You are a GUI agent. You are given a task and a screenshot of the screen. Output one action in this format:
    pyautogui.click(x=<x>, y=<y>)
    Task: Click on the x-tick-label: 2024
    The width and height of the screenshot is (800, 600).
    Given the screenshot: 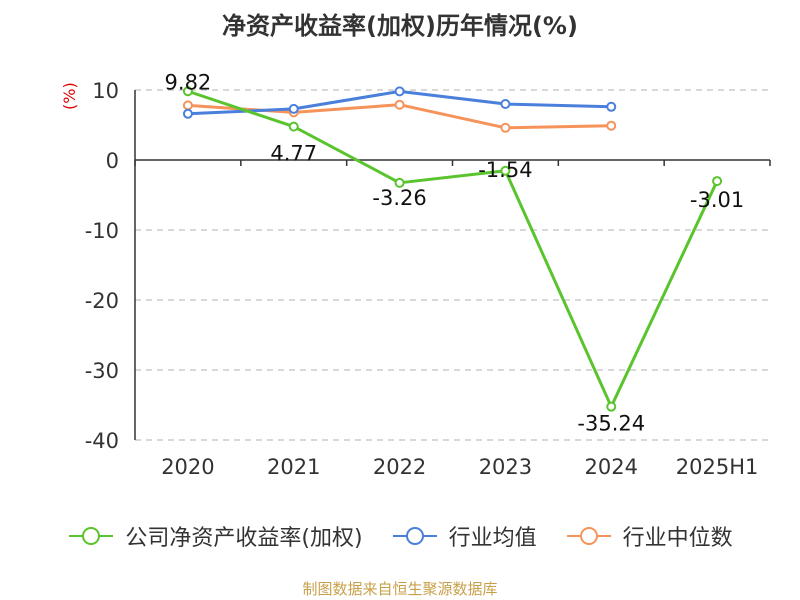 What is the action you would take?
    pyautogui.click(x=611, y=467)
    